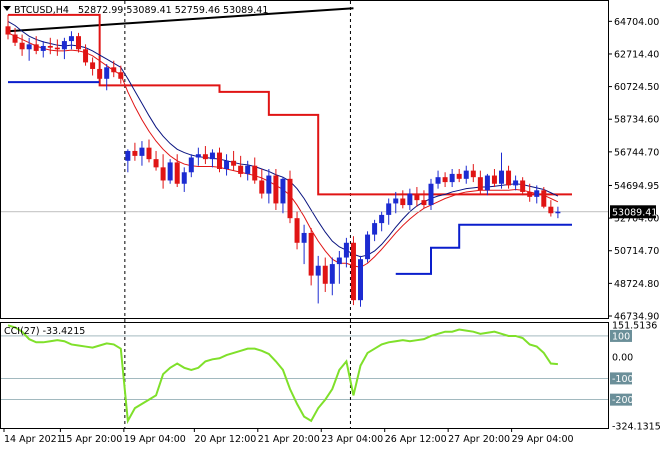 The width and height of the screenshot is (660, 450). What do you see at coordinates (636, 219) in the screenshot?
I see `price-tick-label: 52704.00` at bounding box center [636, 219].